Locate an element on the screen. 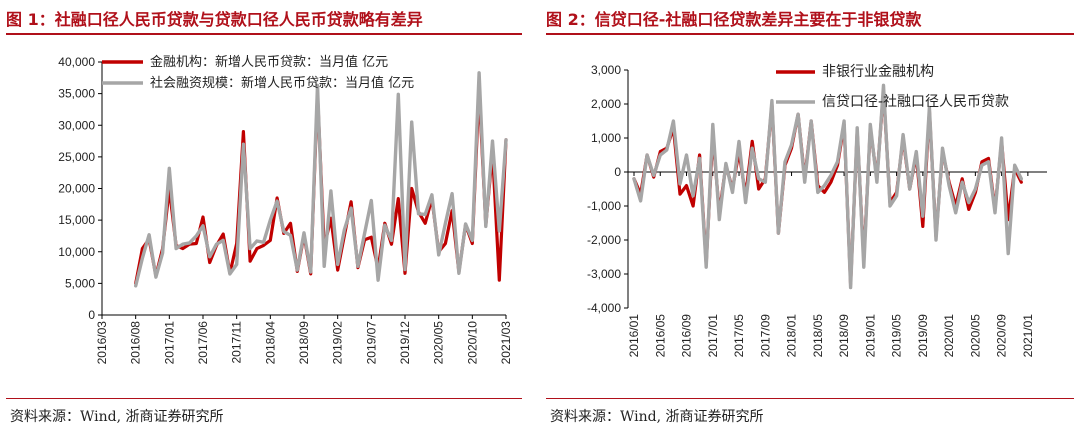 The image size is (1080, 444). x-tick-label: 2021/01 is located at coordinates (1028, 336).